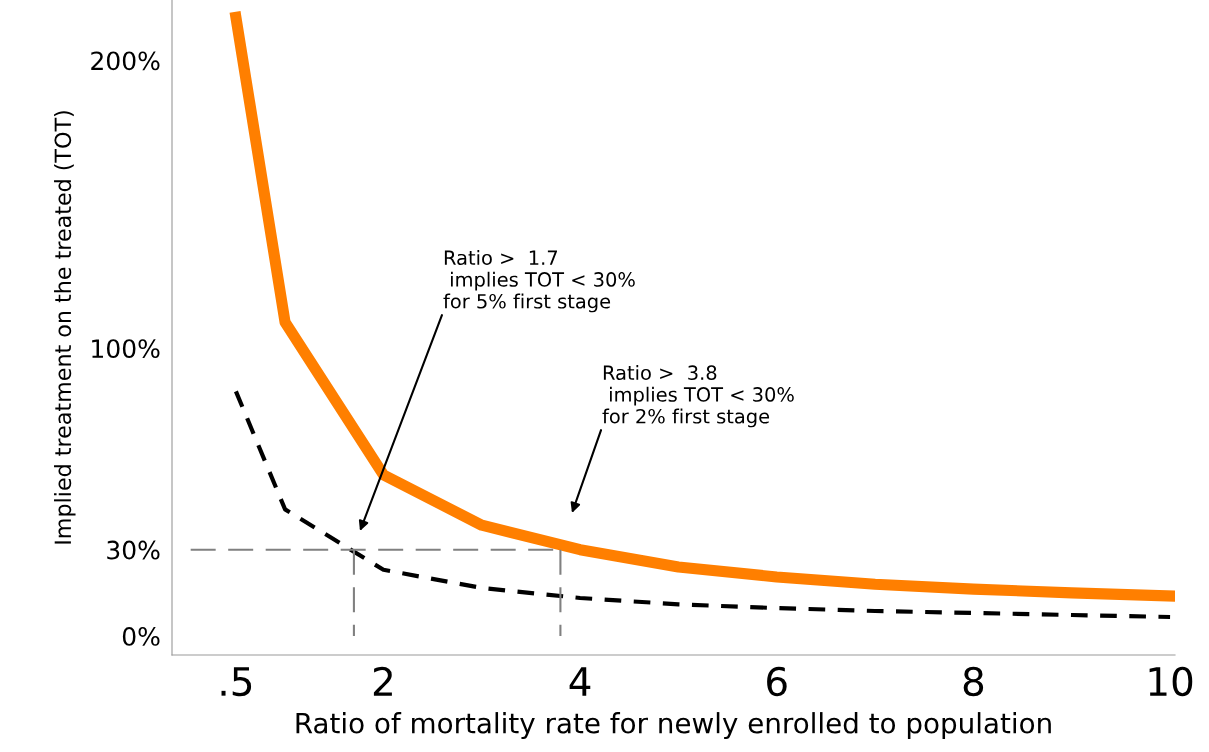  What do you see at coordinates (777, 681) in the screenshot?
I see `x-tick-label: 6` at bounding box center [777, 681].